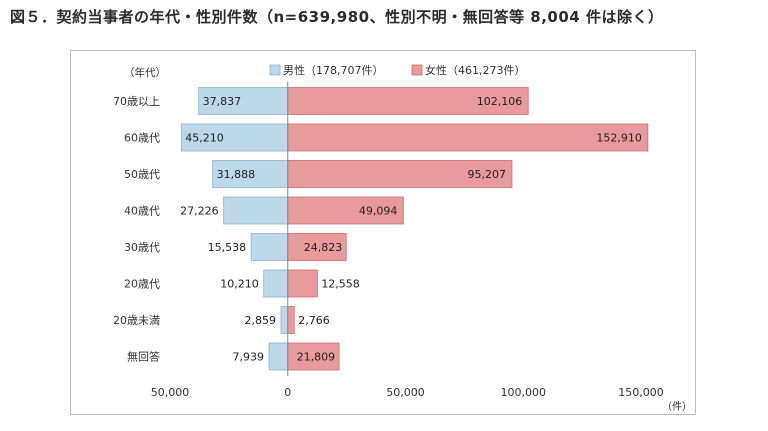 The width and height of the screenshot is (768, 431). Describe the element at coordinates (136, 101) in the screenshot. I see `category-label: 70歳以上` at that location.